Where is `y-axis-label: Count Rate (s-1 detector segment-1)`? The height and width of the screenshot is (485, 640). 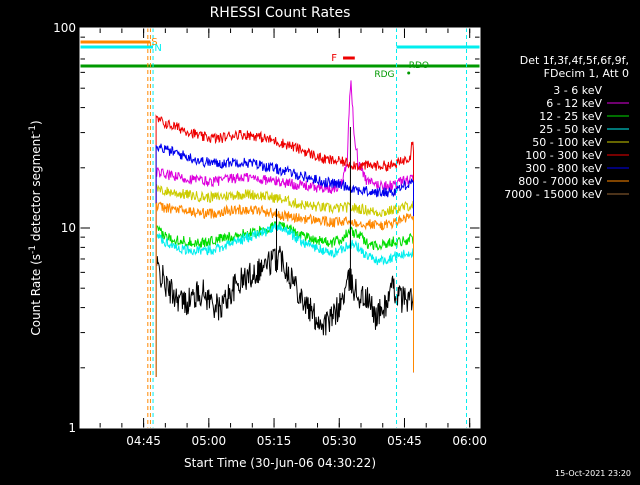
y-axis-label: Count Rate (s-1 detector segment-1) is located at coordinates (35, 227).